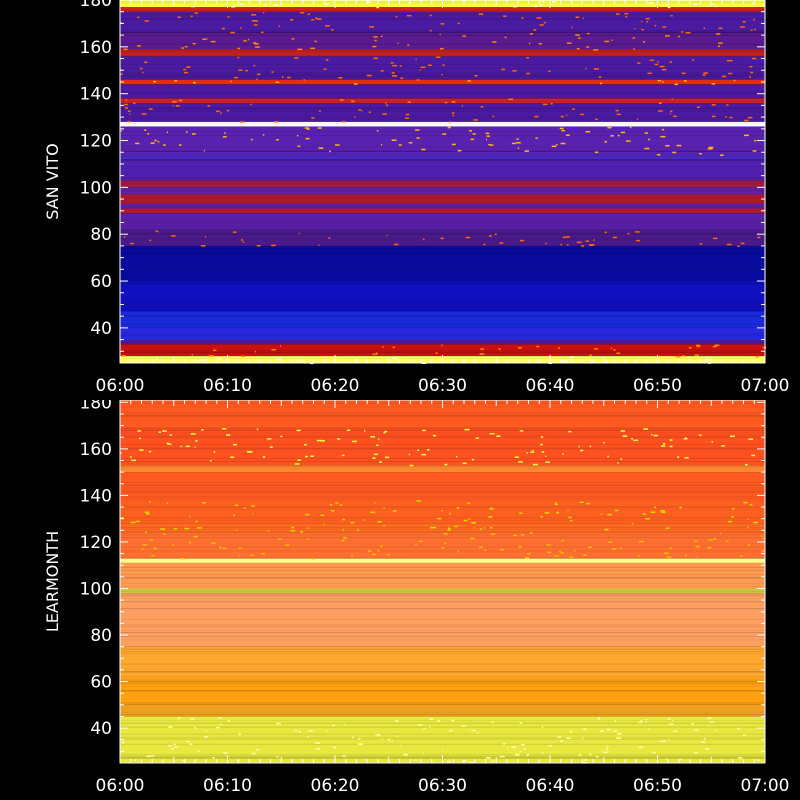 This screenshot has height=800, width=800. I want to click on x-tick-label: 07:00, so click(765, 386).